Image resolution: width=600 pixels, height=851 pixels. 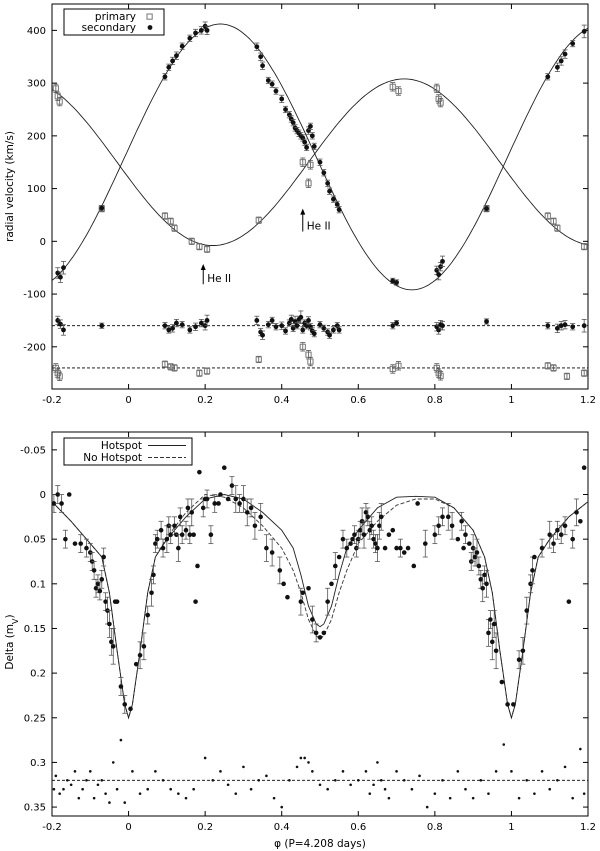 What do you see at coordinates (320, 844) in the screenshot?
I see `x-axis-title: φ (P=4.208 days)` at bounding box center [320, 844].